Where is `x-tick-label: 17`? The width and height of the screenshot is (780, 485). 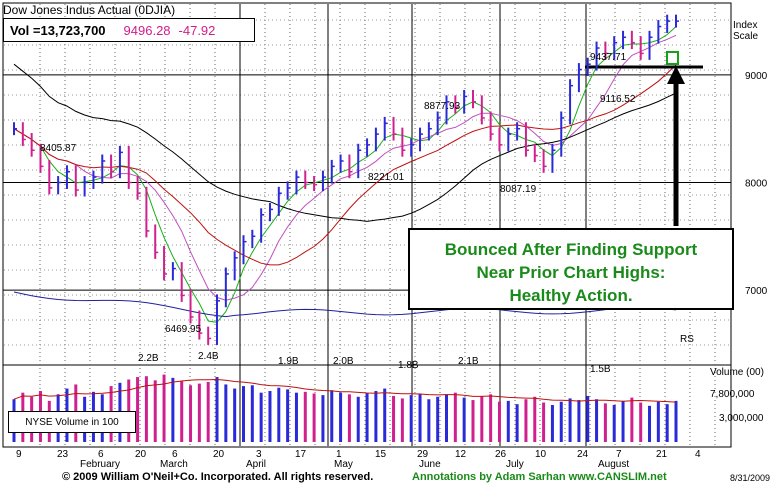
x-tick-label: 17 is located at coordinates (301, 454).